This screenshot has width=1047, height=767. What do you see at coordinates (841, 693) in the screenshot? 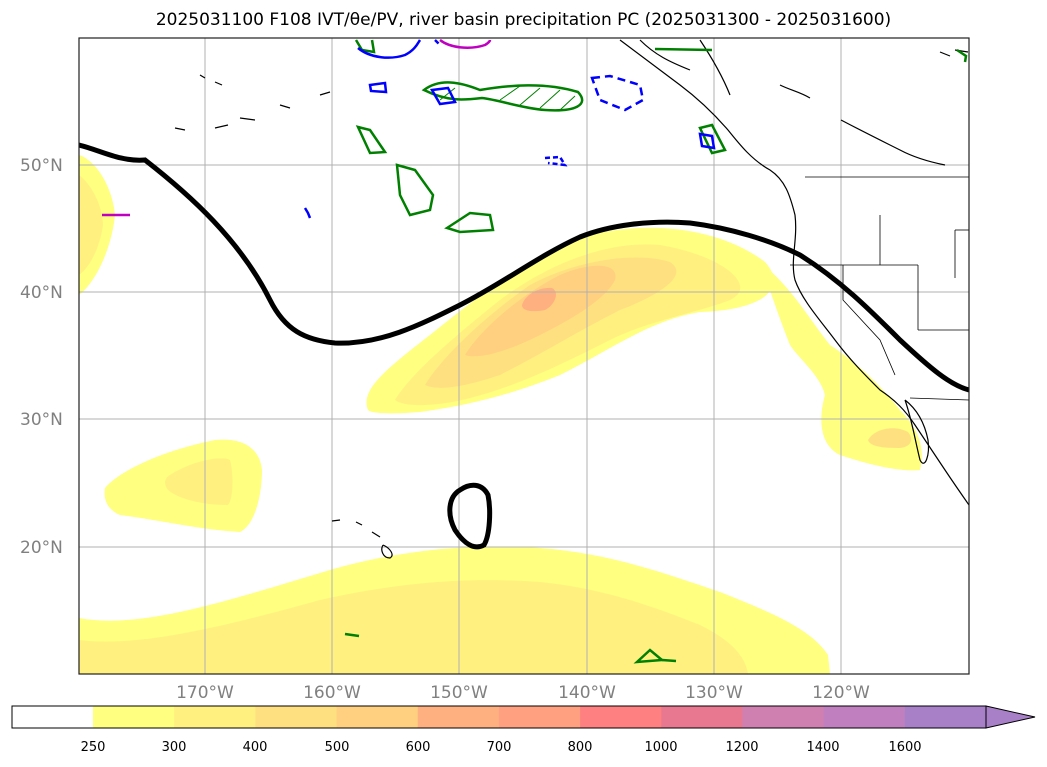
I see `lon-label-120w: 120°W` at bounding box center [841, 693].